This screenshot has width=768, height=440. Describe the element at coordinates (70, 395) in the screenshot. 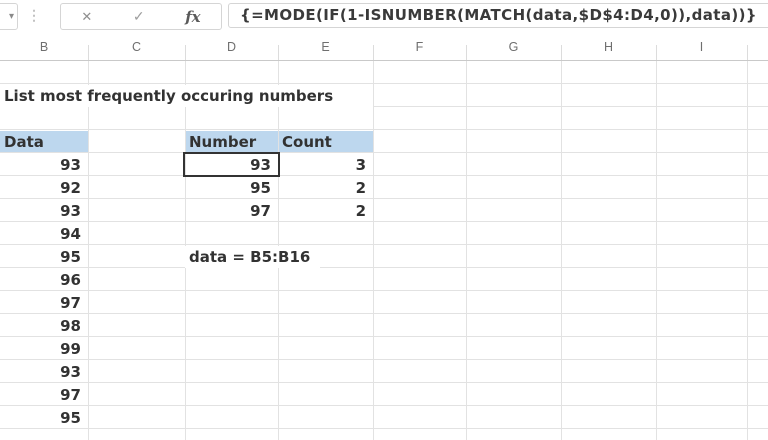

I see `cell-B15: 97` at that location.